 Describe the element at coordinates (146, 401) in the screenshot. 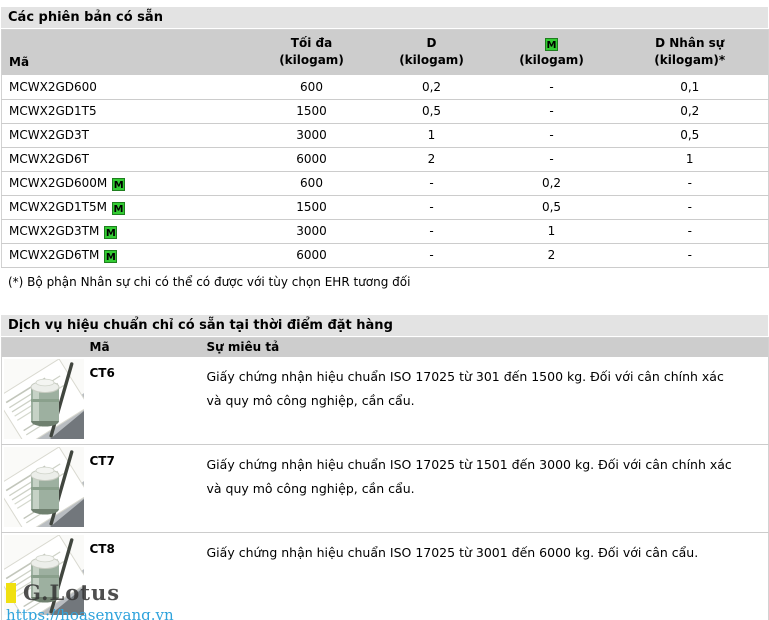

I see `service-code-cell: CT6` at that location.